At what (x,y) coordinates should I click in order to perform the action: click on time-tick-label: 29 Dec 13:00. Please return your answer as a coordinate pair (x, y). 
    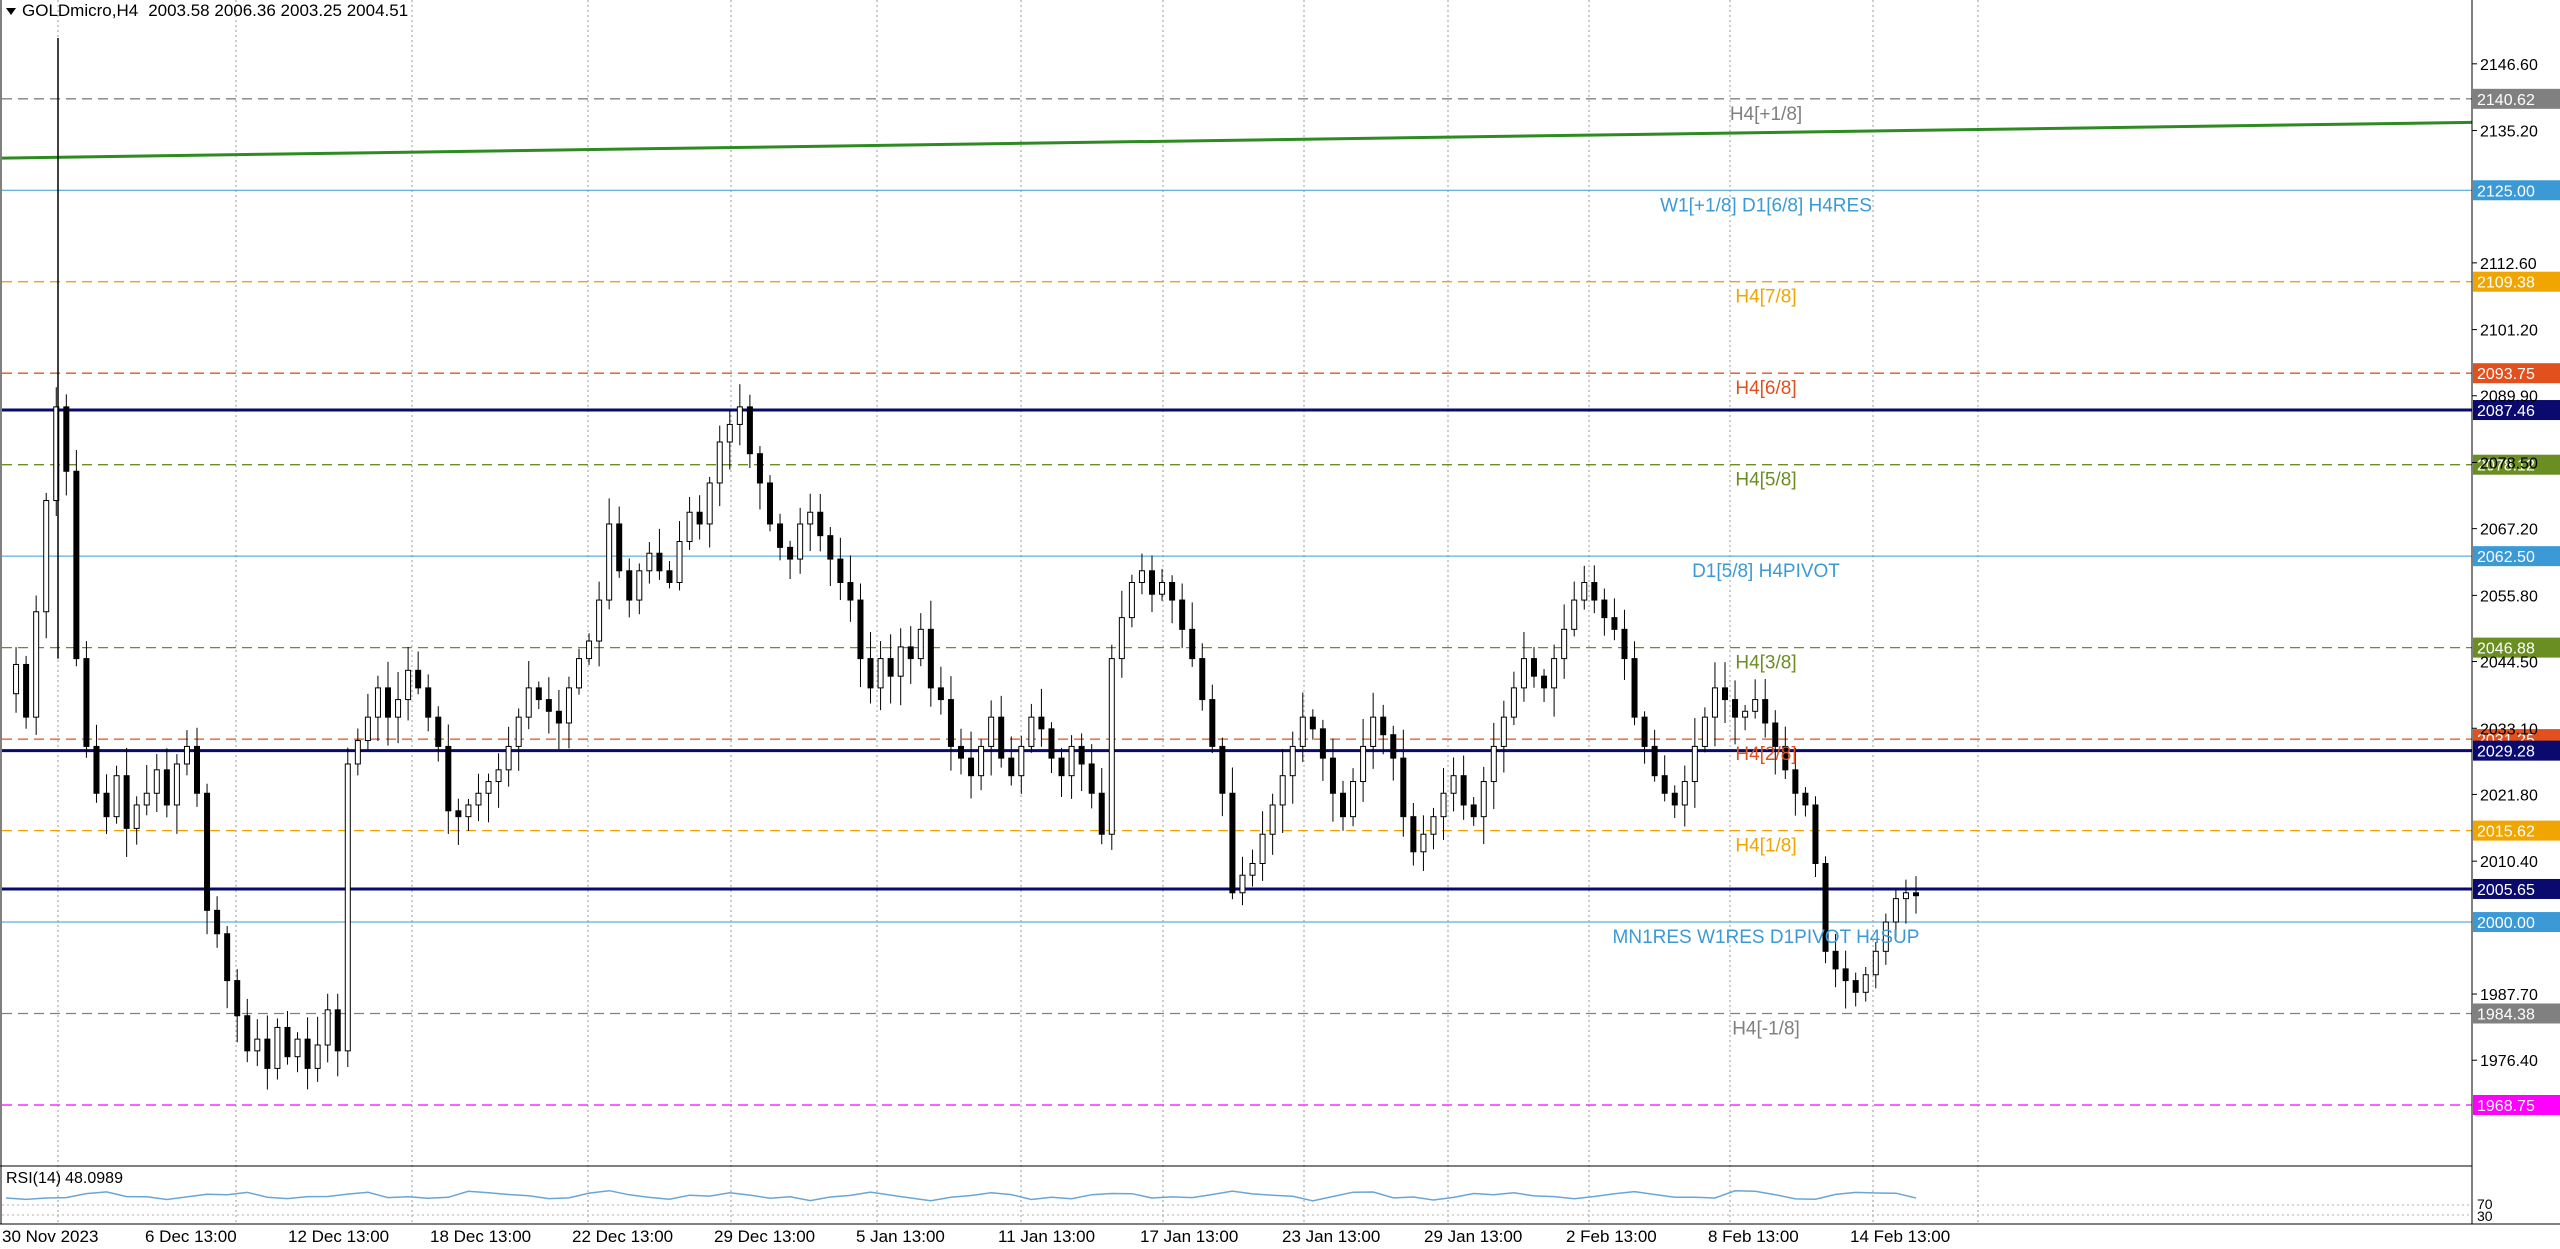
    Looking at the image, I should click on (764, 1236).